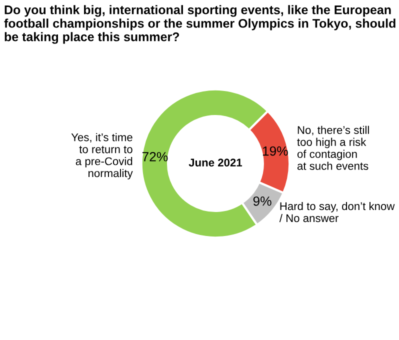 Image resolution: width=399 pixels, height=340 pixels. I want to click on data-label: 19%, so click(275, 151).